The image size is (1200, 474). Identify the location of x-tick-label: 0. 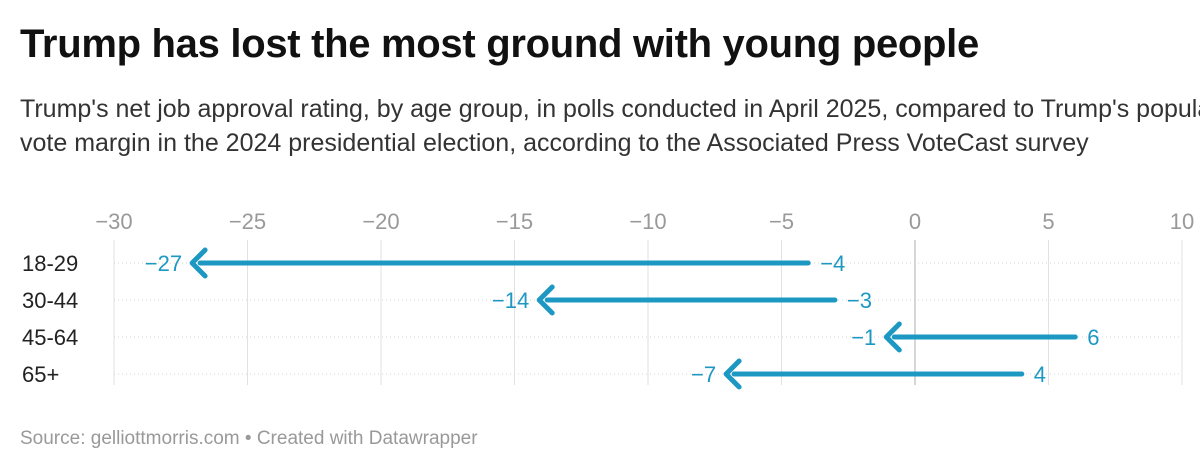
(915, 221).